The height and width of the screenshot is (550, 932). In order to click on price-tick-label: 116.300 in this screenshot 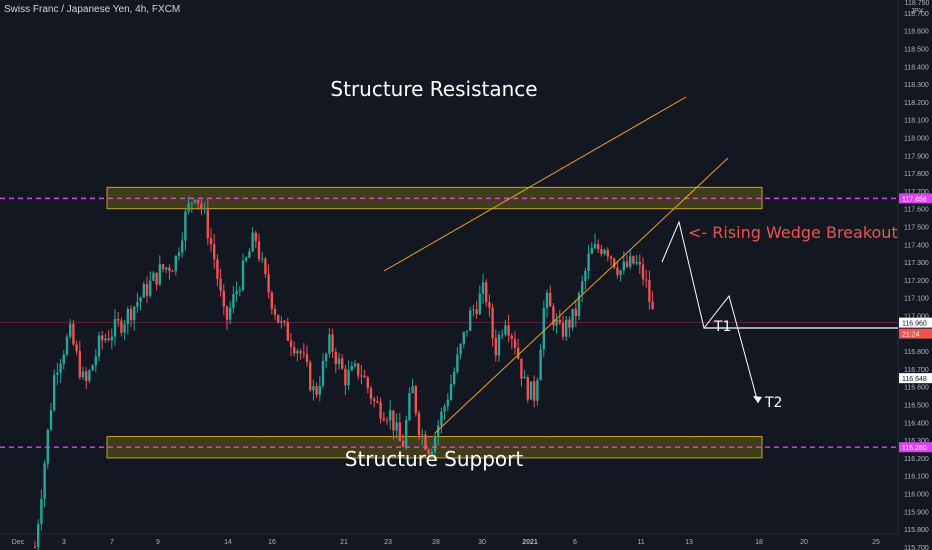, I will do `click(916, 441)`.